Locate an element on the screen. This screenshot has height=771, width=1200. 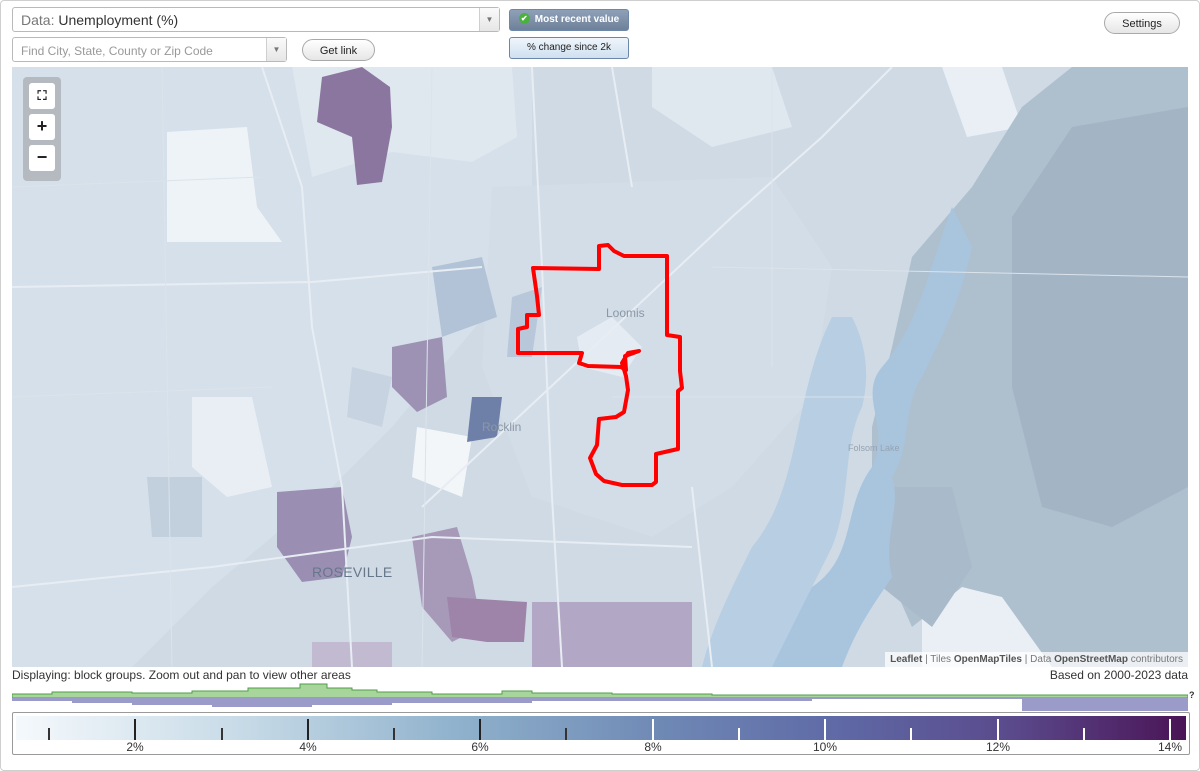
legend-label: 2% is located at coordinates (135, 747).